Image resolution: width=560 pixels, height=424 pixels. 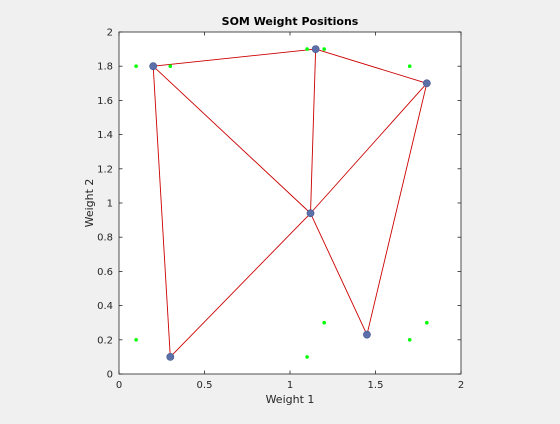 I want to click on y-axis-label: Weight 2, so click(x=89, y=203).